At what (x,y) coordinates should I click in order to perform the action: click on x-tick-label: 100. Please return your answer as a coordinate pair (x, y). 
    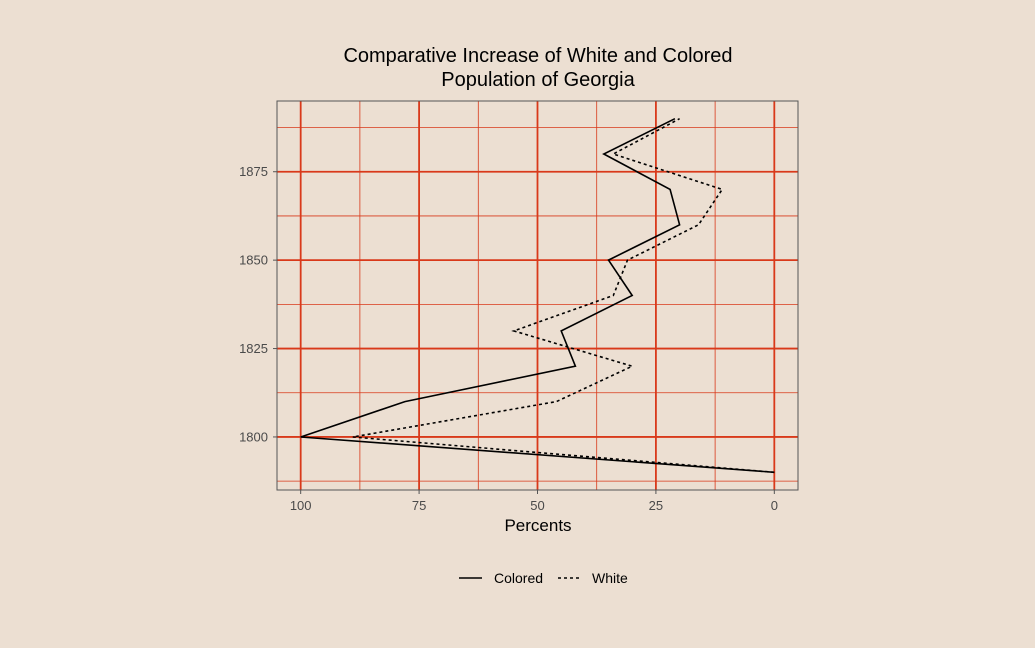
    Looking at the image, I should click on (301, 505).